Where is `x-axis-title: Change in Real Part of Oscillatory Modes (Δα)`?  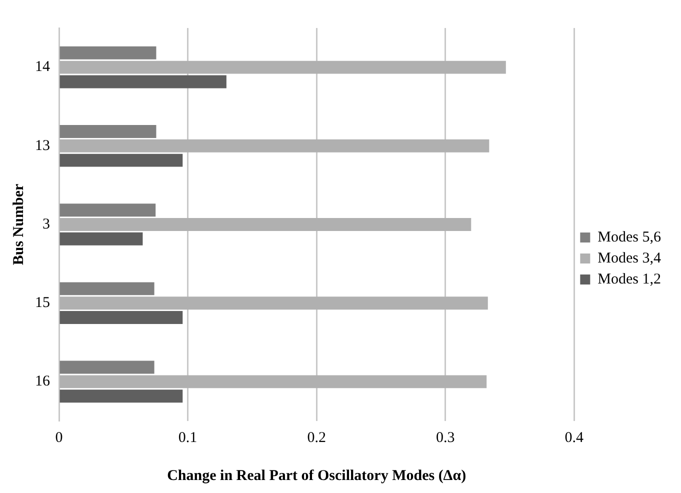 x-axis-title: Change in Real Part of Oscillatory Modes (Δα) is located at coordinates (316, 476).